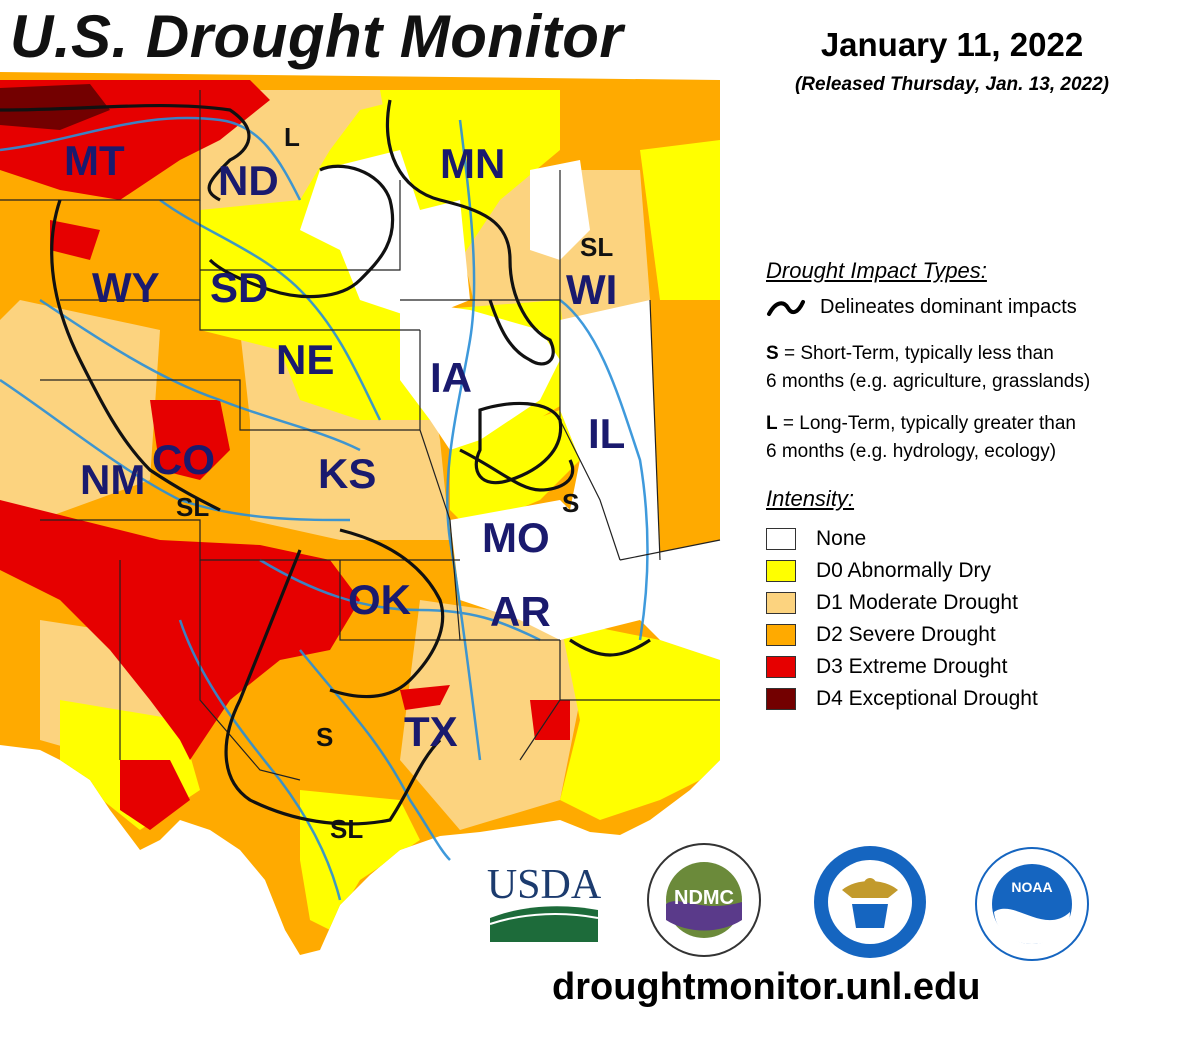 The height and width of the screenshot is (1038, 1200). What do you see at coordinates (360, 860) in the screenshot?
I see `d0-area-texas-coast` at bounding box center [360, 860].